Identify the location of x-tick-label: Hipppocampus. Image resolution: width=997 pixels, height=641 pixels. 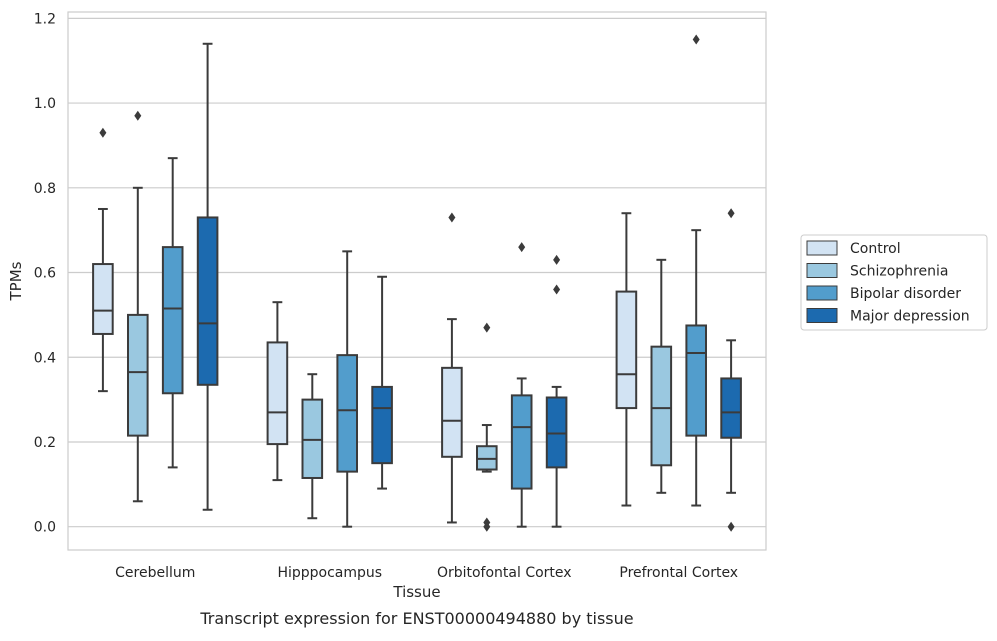
(329, 573).